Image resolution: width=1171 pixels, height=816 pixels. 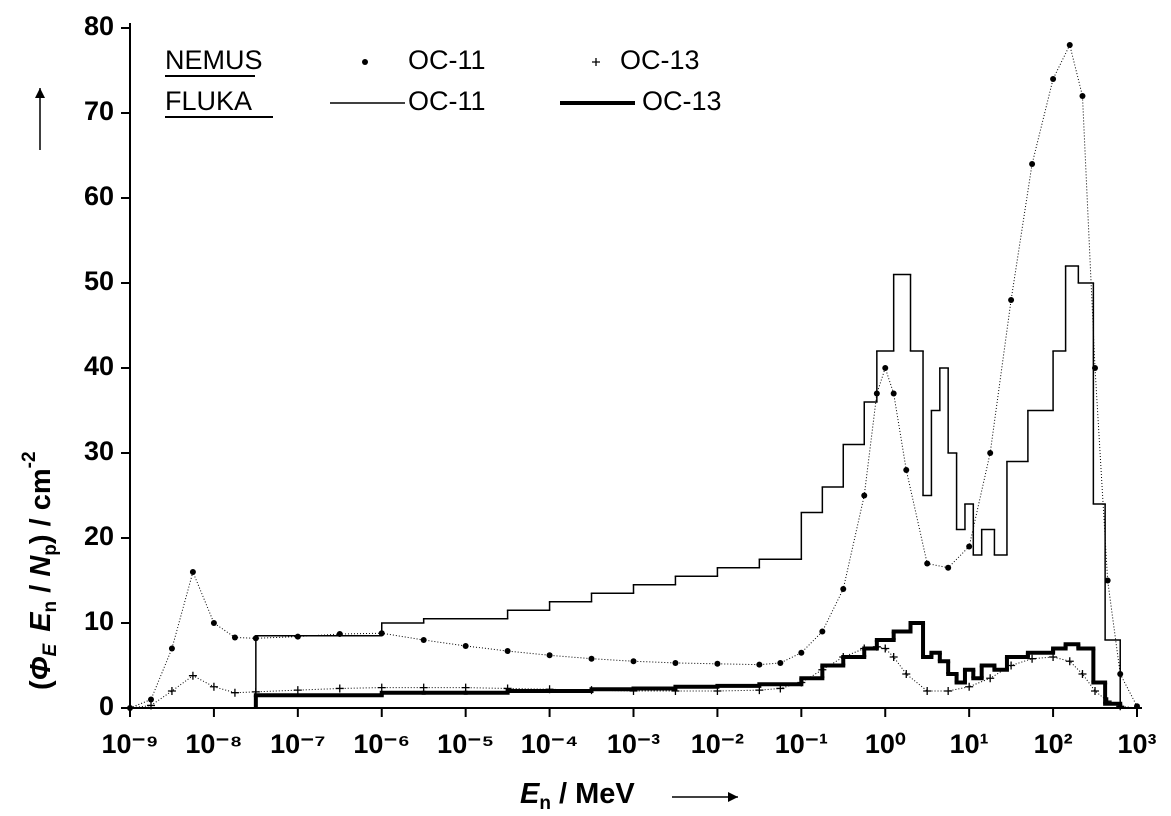 I want to click on y-axis-label-group: (ΦEEn / Np) / cm-2, so click(x=40, y=570).